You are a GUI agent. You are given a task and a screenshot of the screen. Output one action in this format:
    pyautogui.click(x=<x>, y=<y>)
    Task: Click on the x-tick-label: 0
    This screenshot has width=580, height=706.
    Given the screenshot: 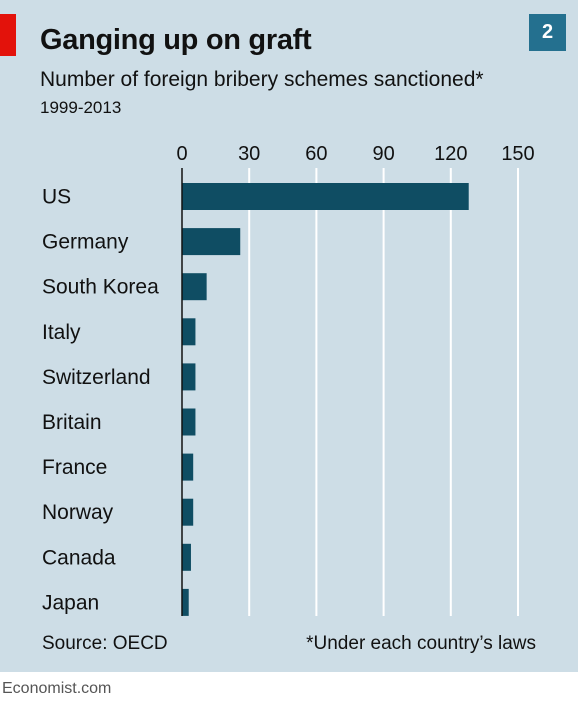 What is the action you would take?
    pyautogui.click(x=181, y=154)
    